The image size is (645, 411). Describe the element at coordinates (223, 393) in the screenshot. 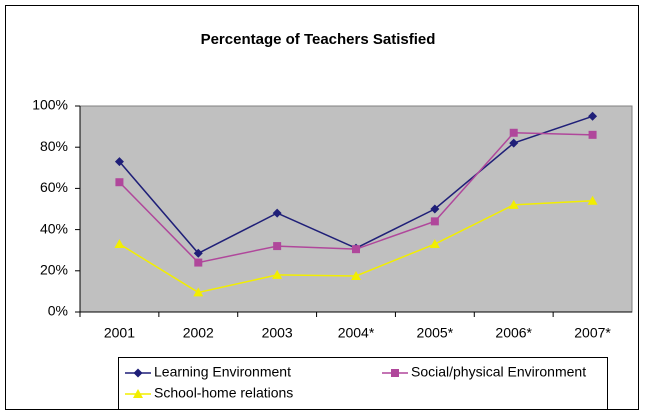

I see `legend-label: School-home relations` at that location.